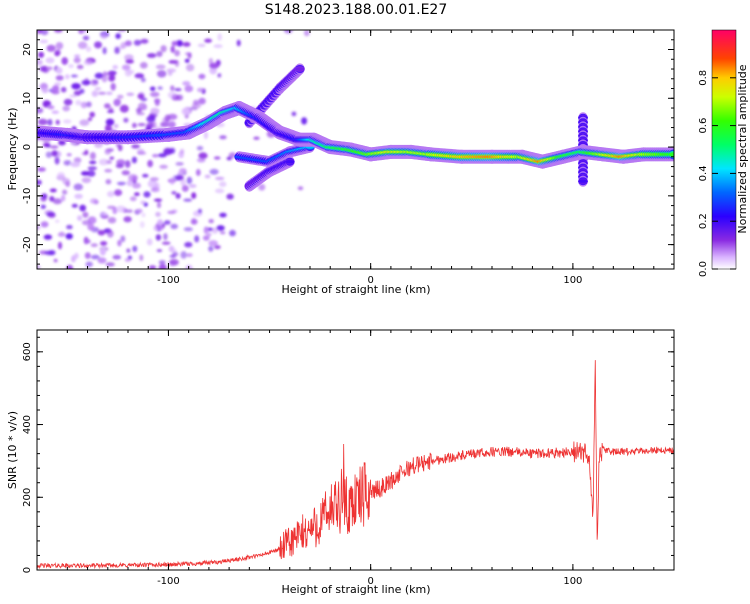  I want to click on x-tick-label: 0, so click(370, 280).